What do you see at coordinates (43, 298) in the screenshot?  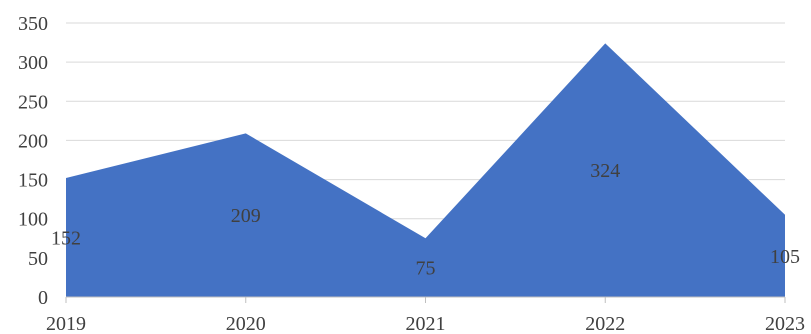 I see `y-tick-label: 0` at bounding box center [43, 298].